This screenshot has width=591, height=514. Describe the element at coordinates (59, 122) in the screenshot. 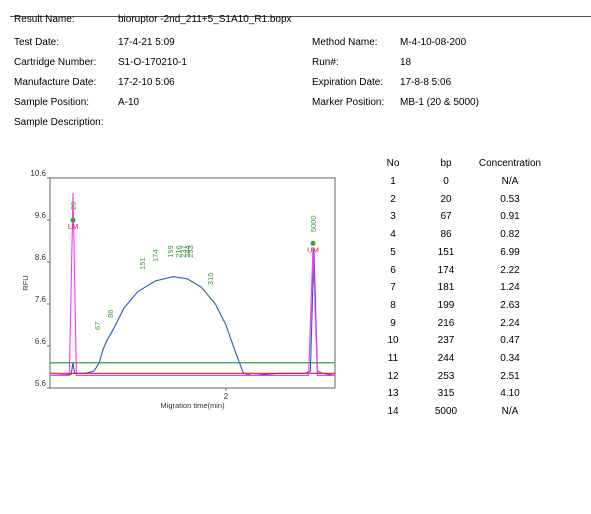

I see `field-label: Sample Description:` at that location.